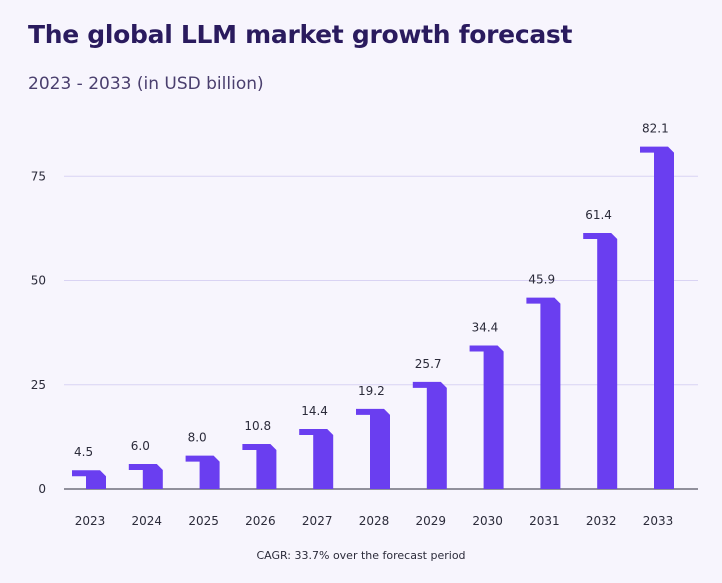  Describe the element at coordinates (89, 479) in the screenshot. I see `bar-2023` at that location.